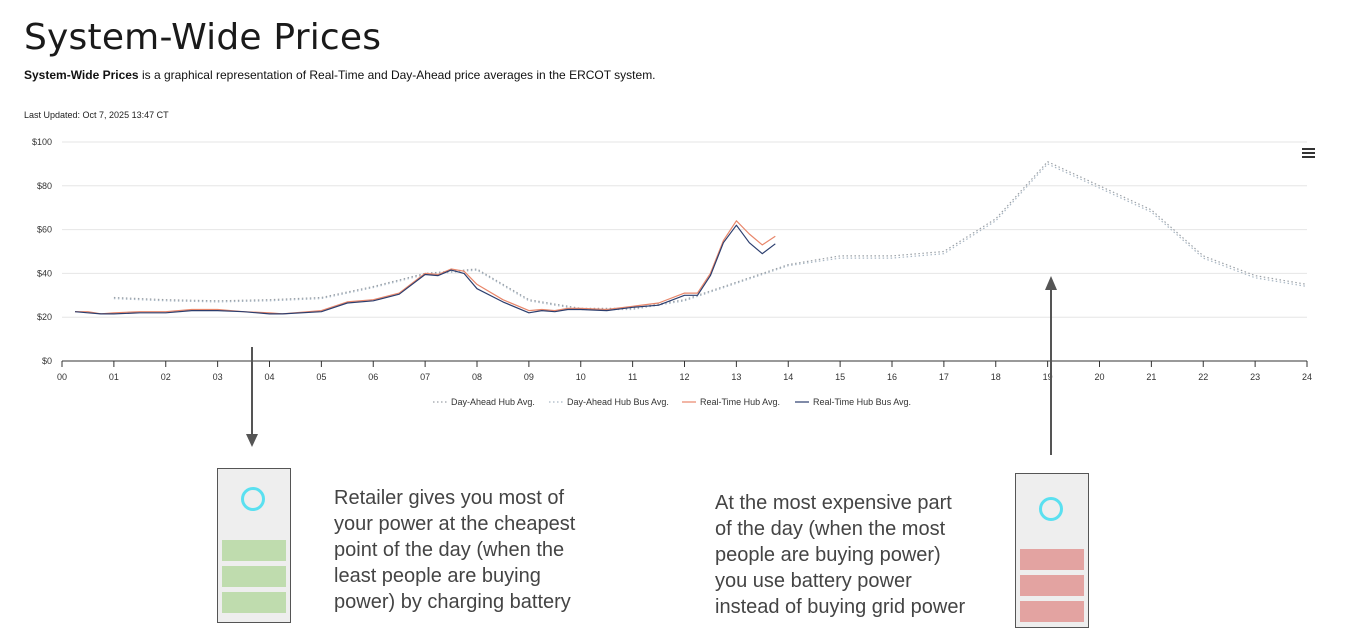 This screenshot has width=1360, height=640. Describe the element at coordinates (477, 377) in the screenshot. I see `x-tick-label: 08` at that location.